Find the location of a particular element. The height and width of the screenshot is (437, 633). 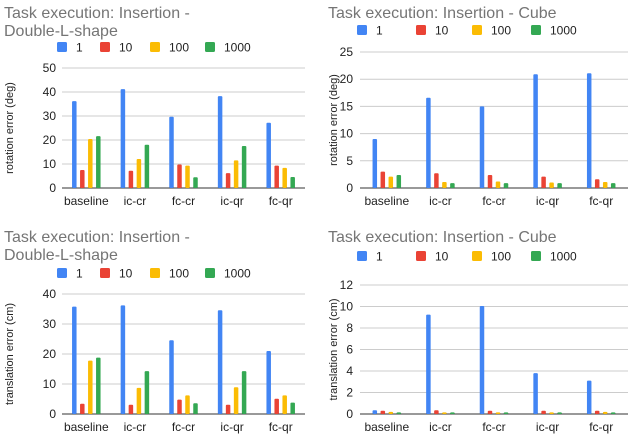

y-axis-label: rotation error (deg) is located at coordinates (334, 120).